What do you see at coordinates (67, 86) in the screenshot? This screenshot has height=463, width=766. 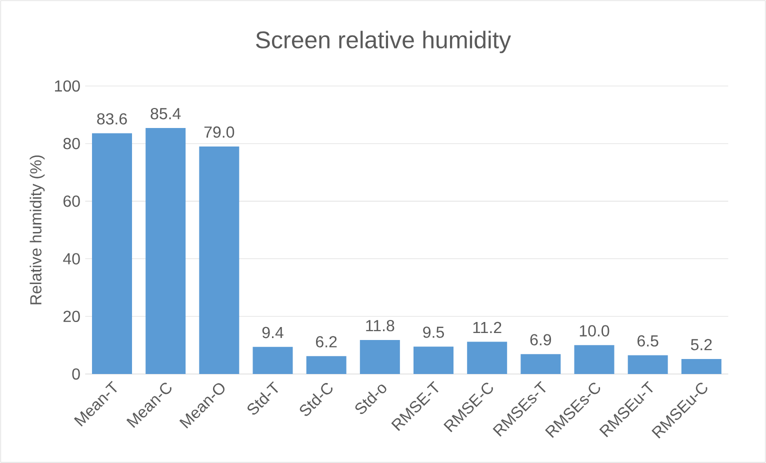 I see `y-tick-label: 100` at bounding box center [67, 86].